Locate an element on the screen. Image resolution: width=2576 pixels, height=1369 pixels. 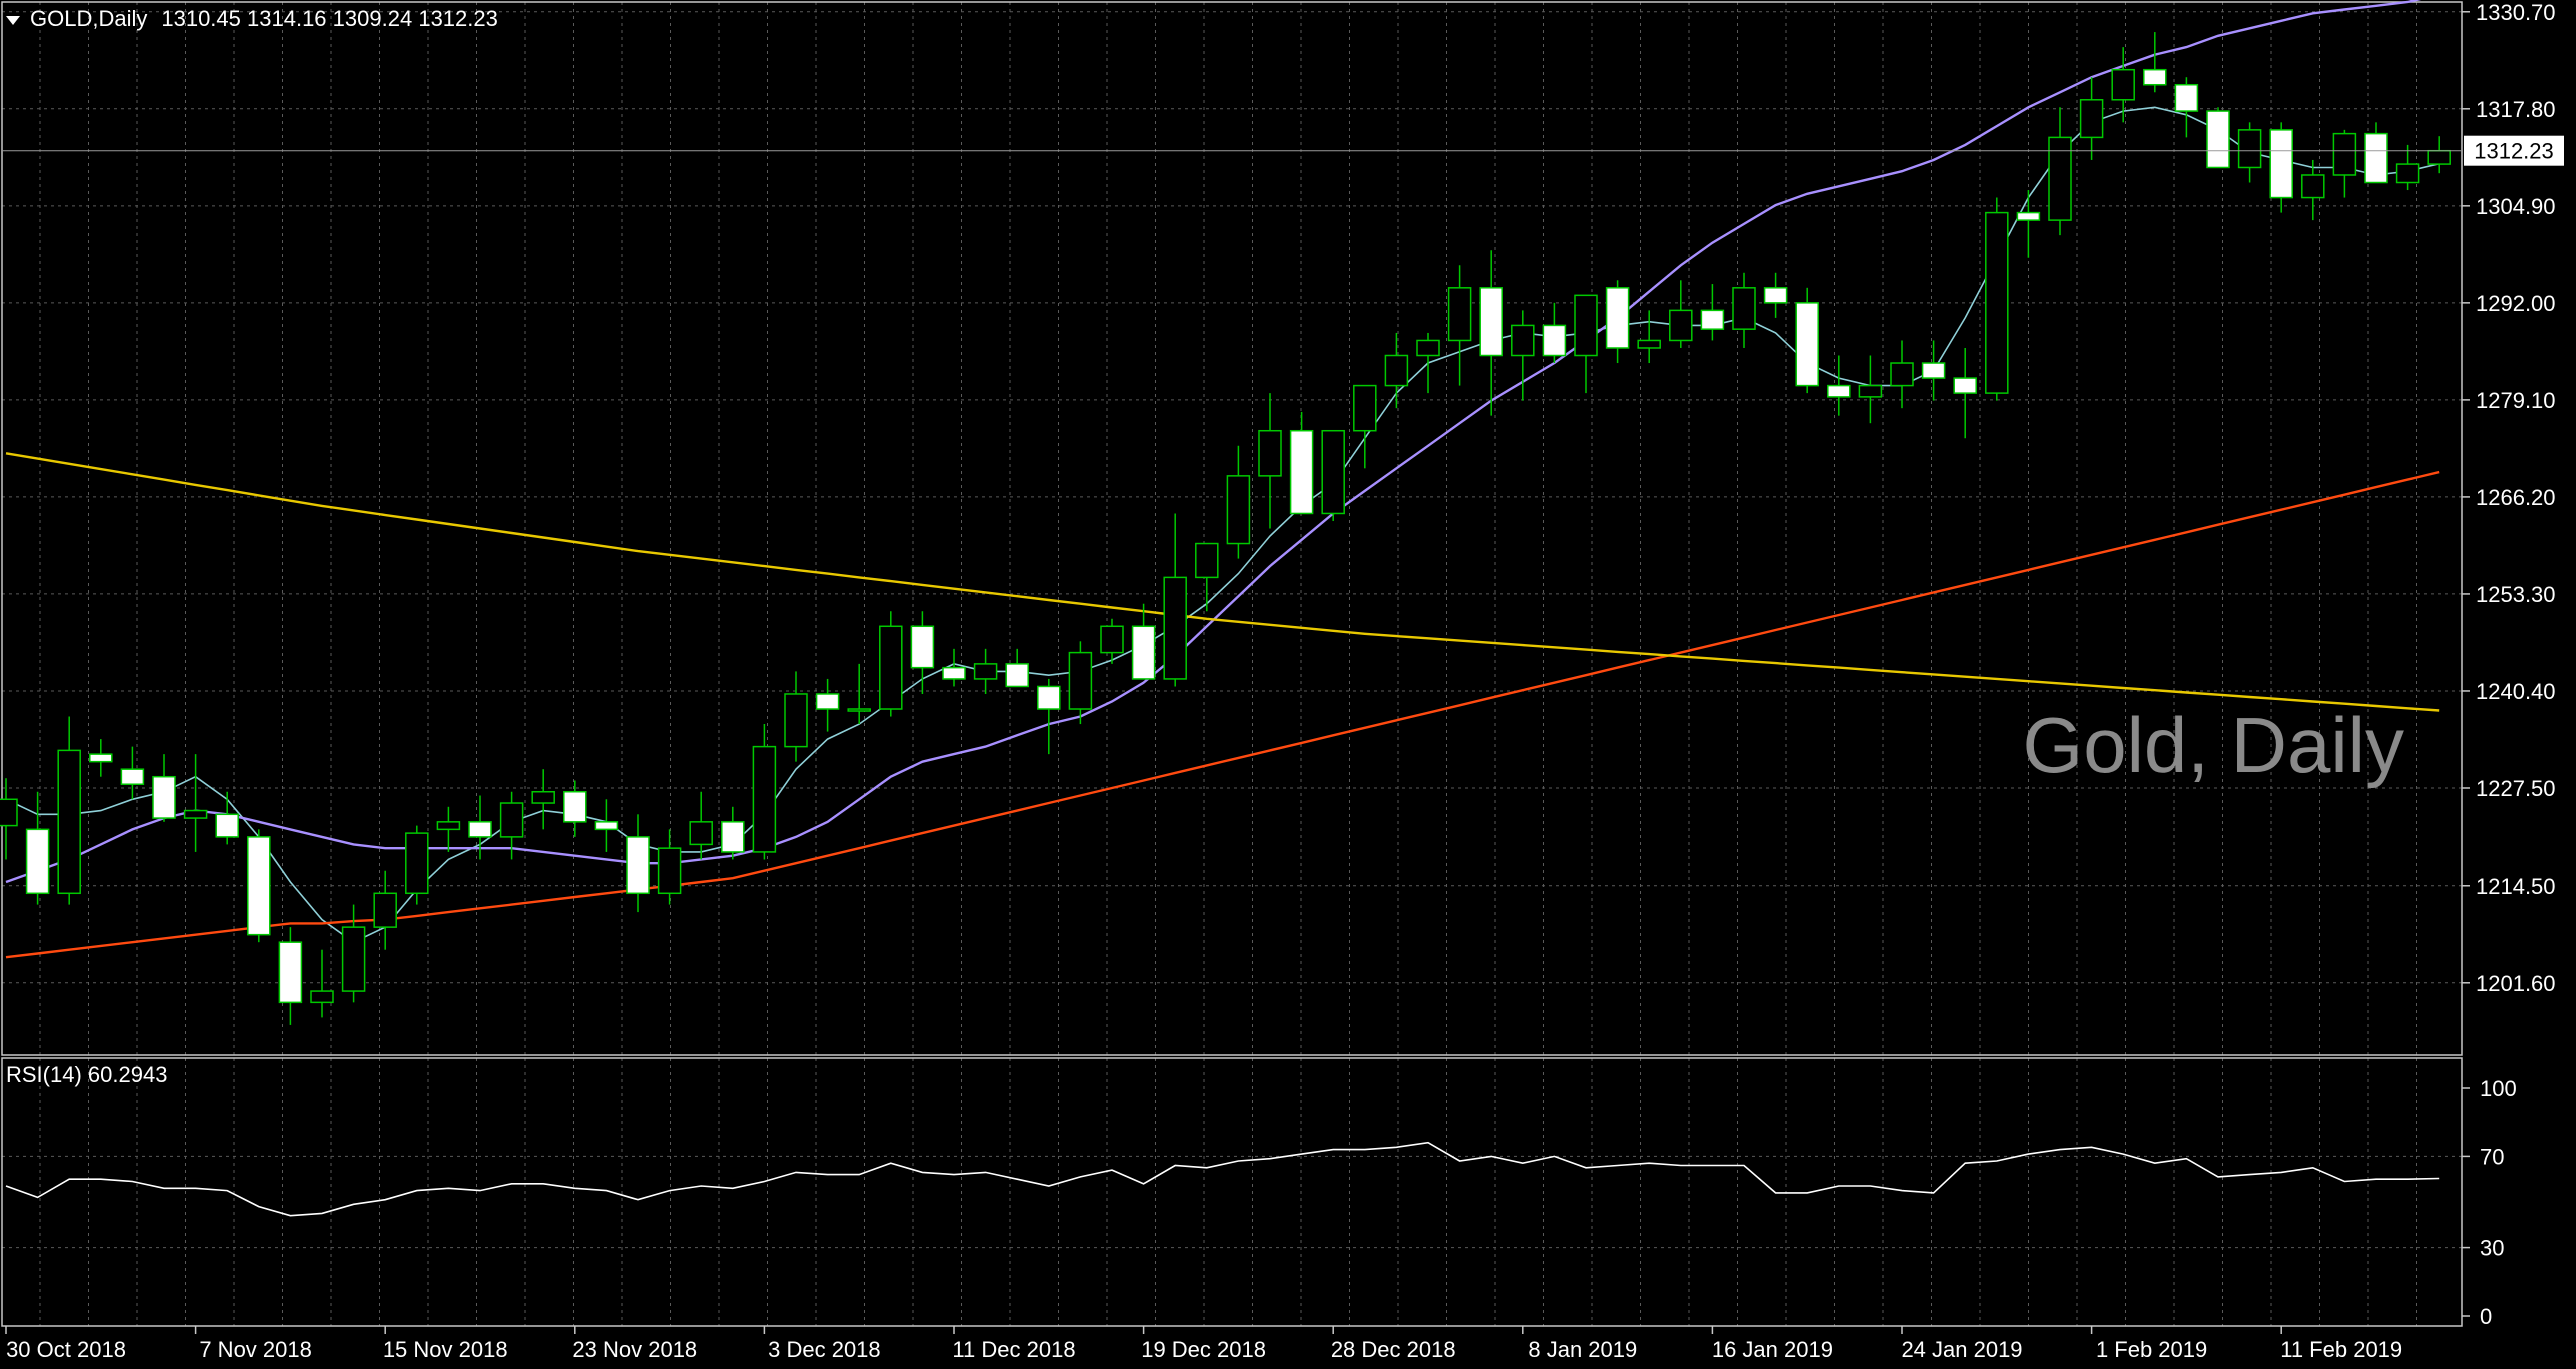
collapse-triangle-icon is located at coordinates (13, 20).